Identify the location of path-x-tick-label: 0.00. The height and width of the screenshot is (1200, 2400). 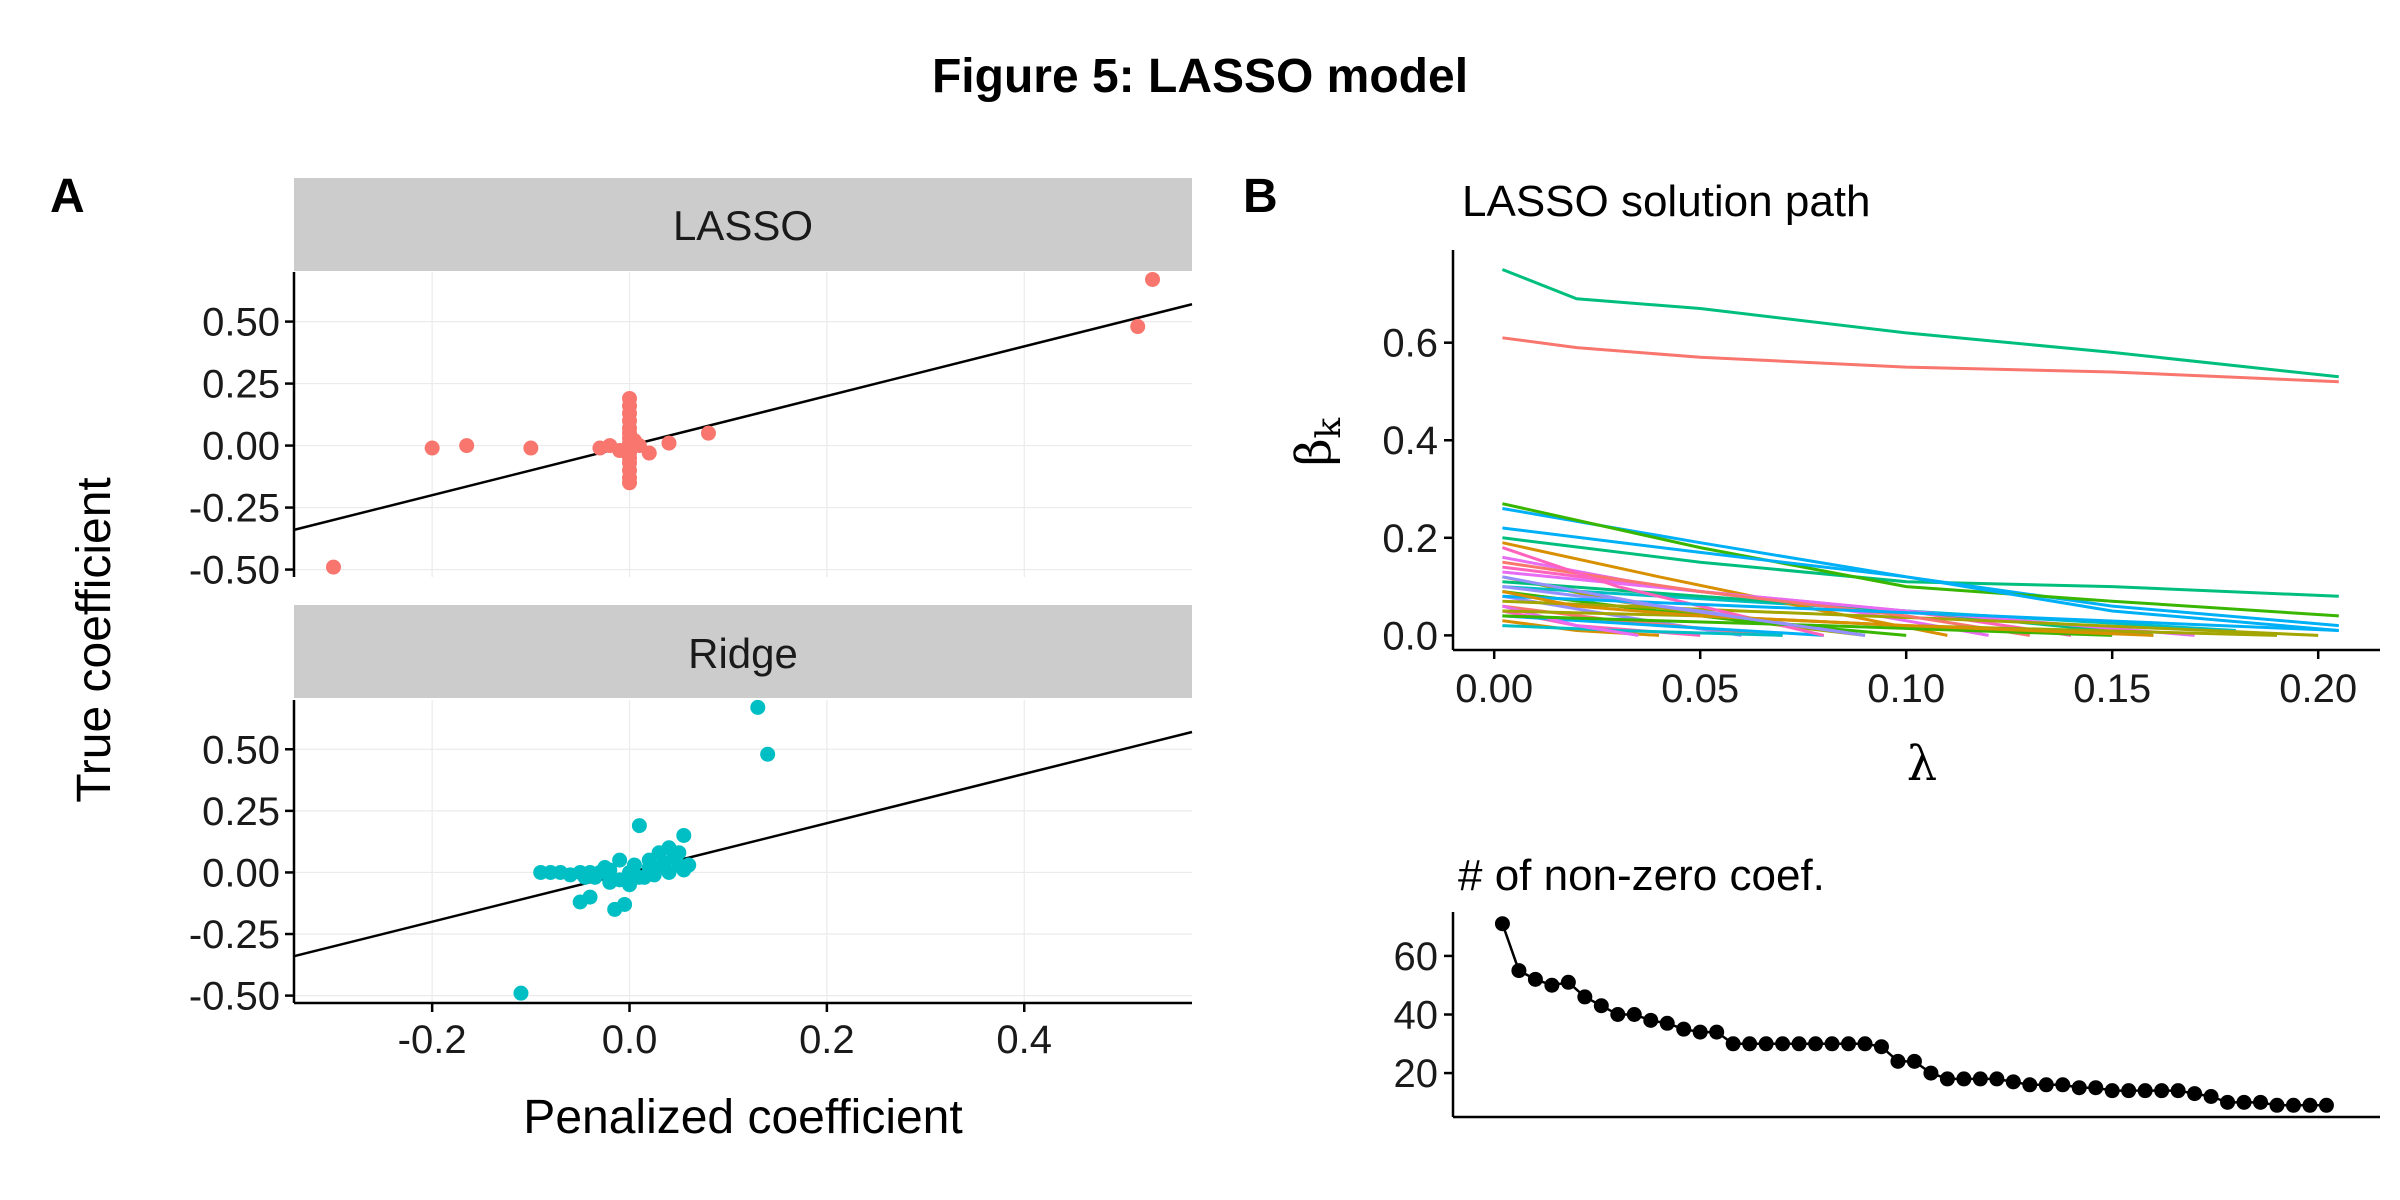
(1494, 689).